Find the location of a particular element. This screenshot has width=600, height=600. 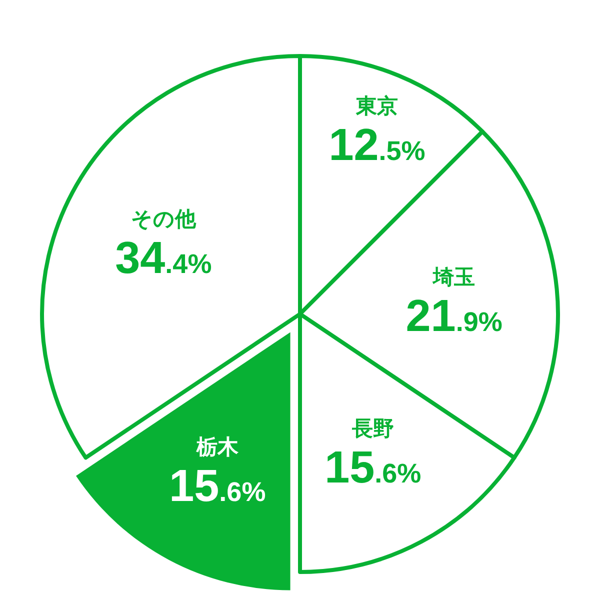

slice-label: その他 is located at coordinates (163, 220).